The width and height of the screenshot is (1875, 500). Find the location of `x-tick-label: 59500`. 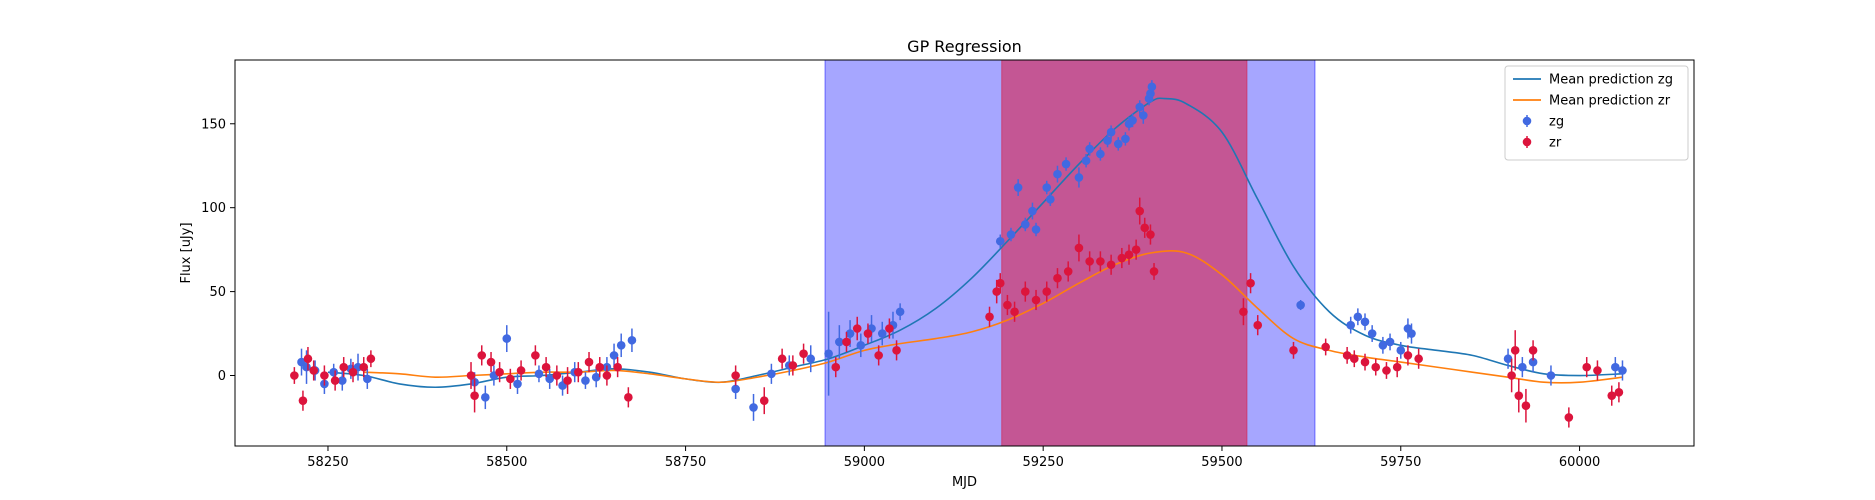

x-tick-label: 59500 is located at coordinates (1221, 462).